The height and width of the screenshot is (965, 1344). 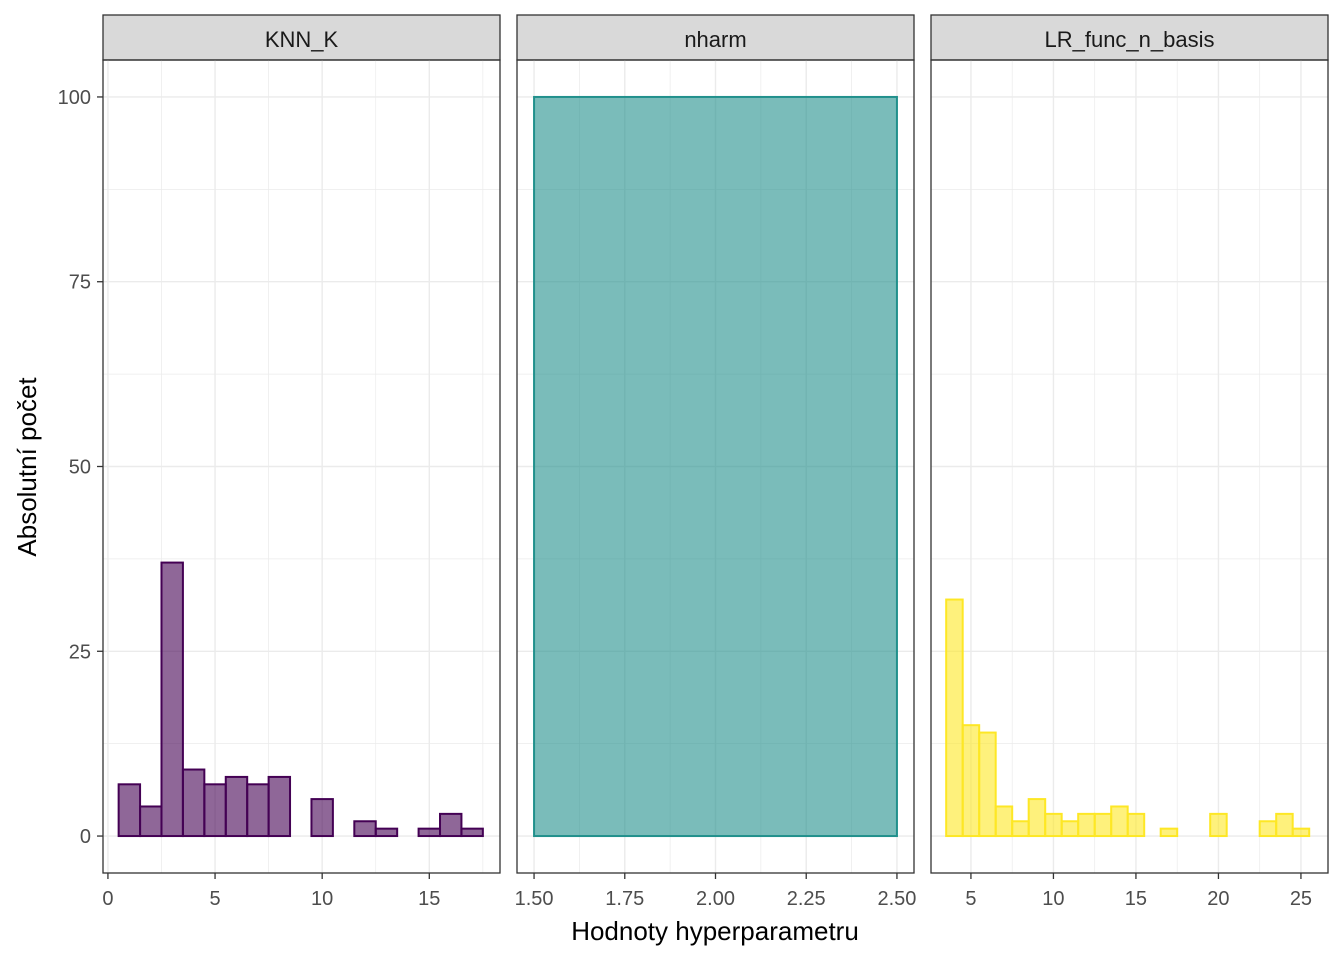 I want to click on facet-title: LR_func_n_basis, so click(x=1129, y=39).